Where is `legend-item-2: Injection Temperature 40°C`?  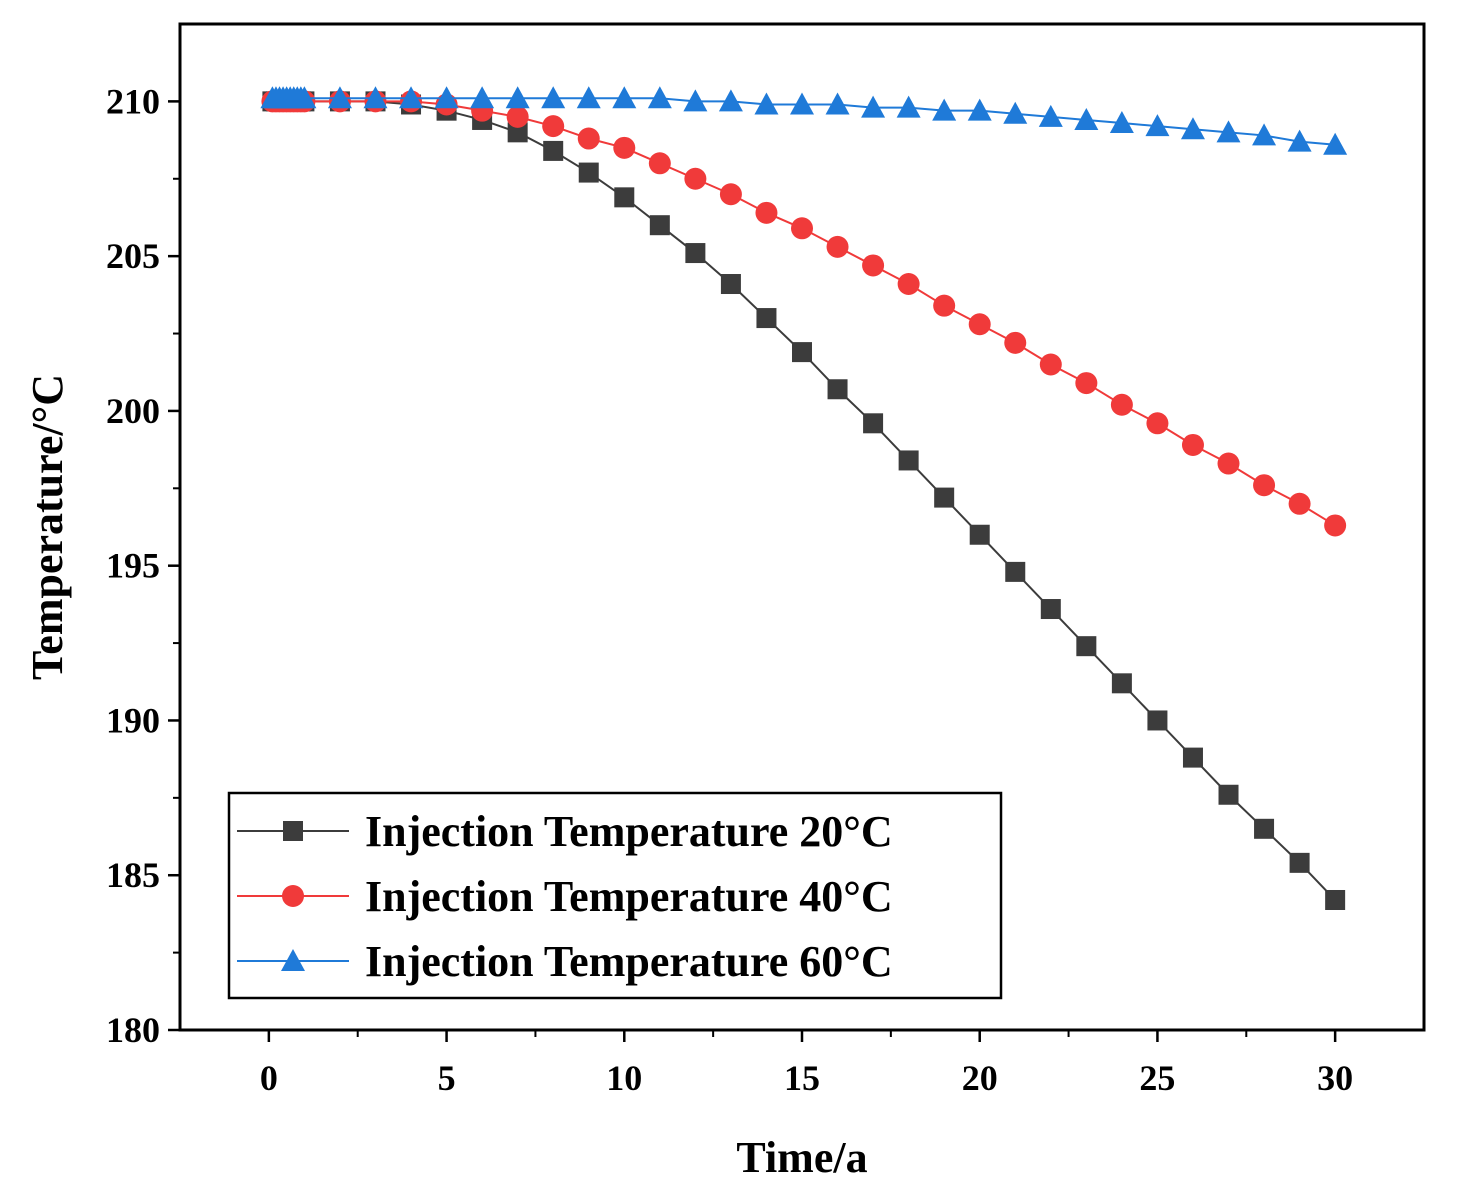 legend-item-2: Injection Temperature 40°C is located at coordinates (565, 896).